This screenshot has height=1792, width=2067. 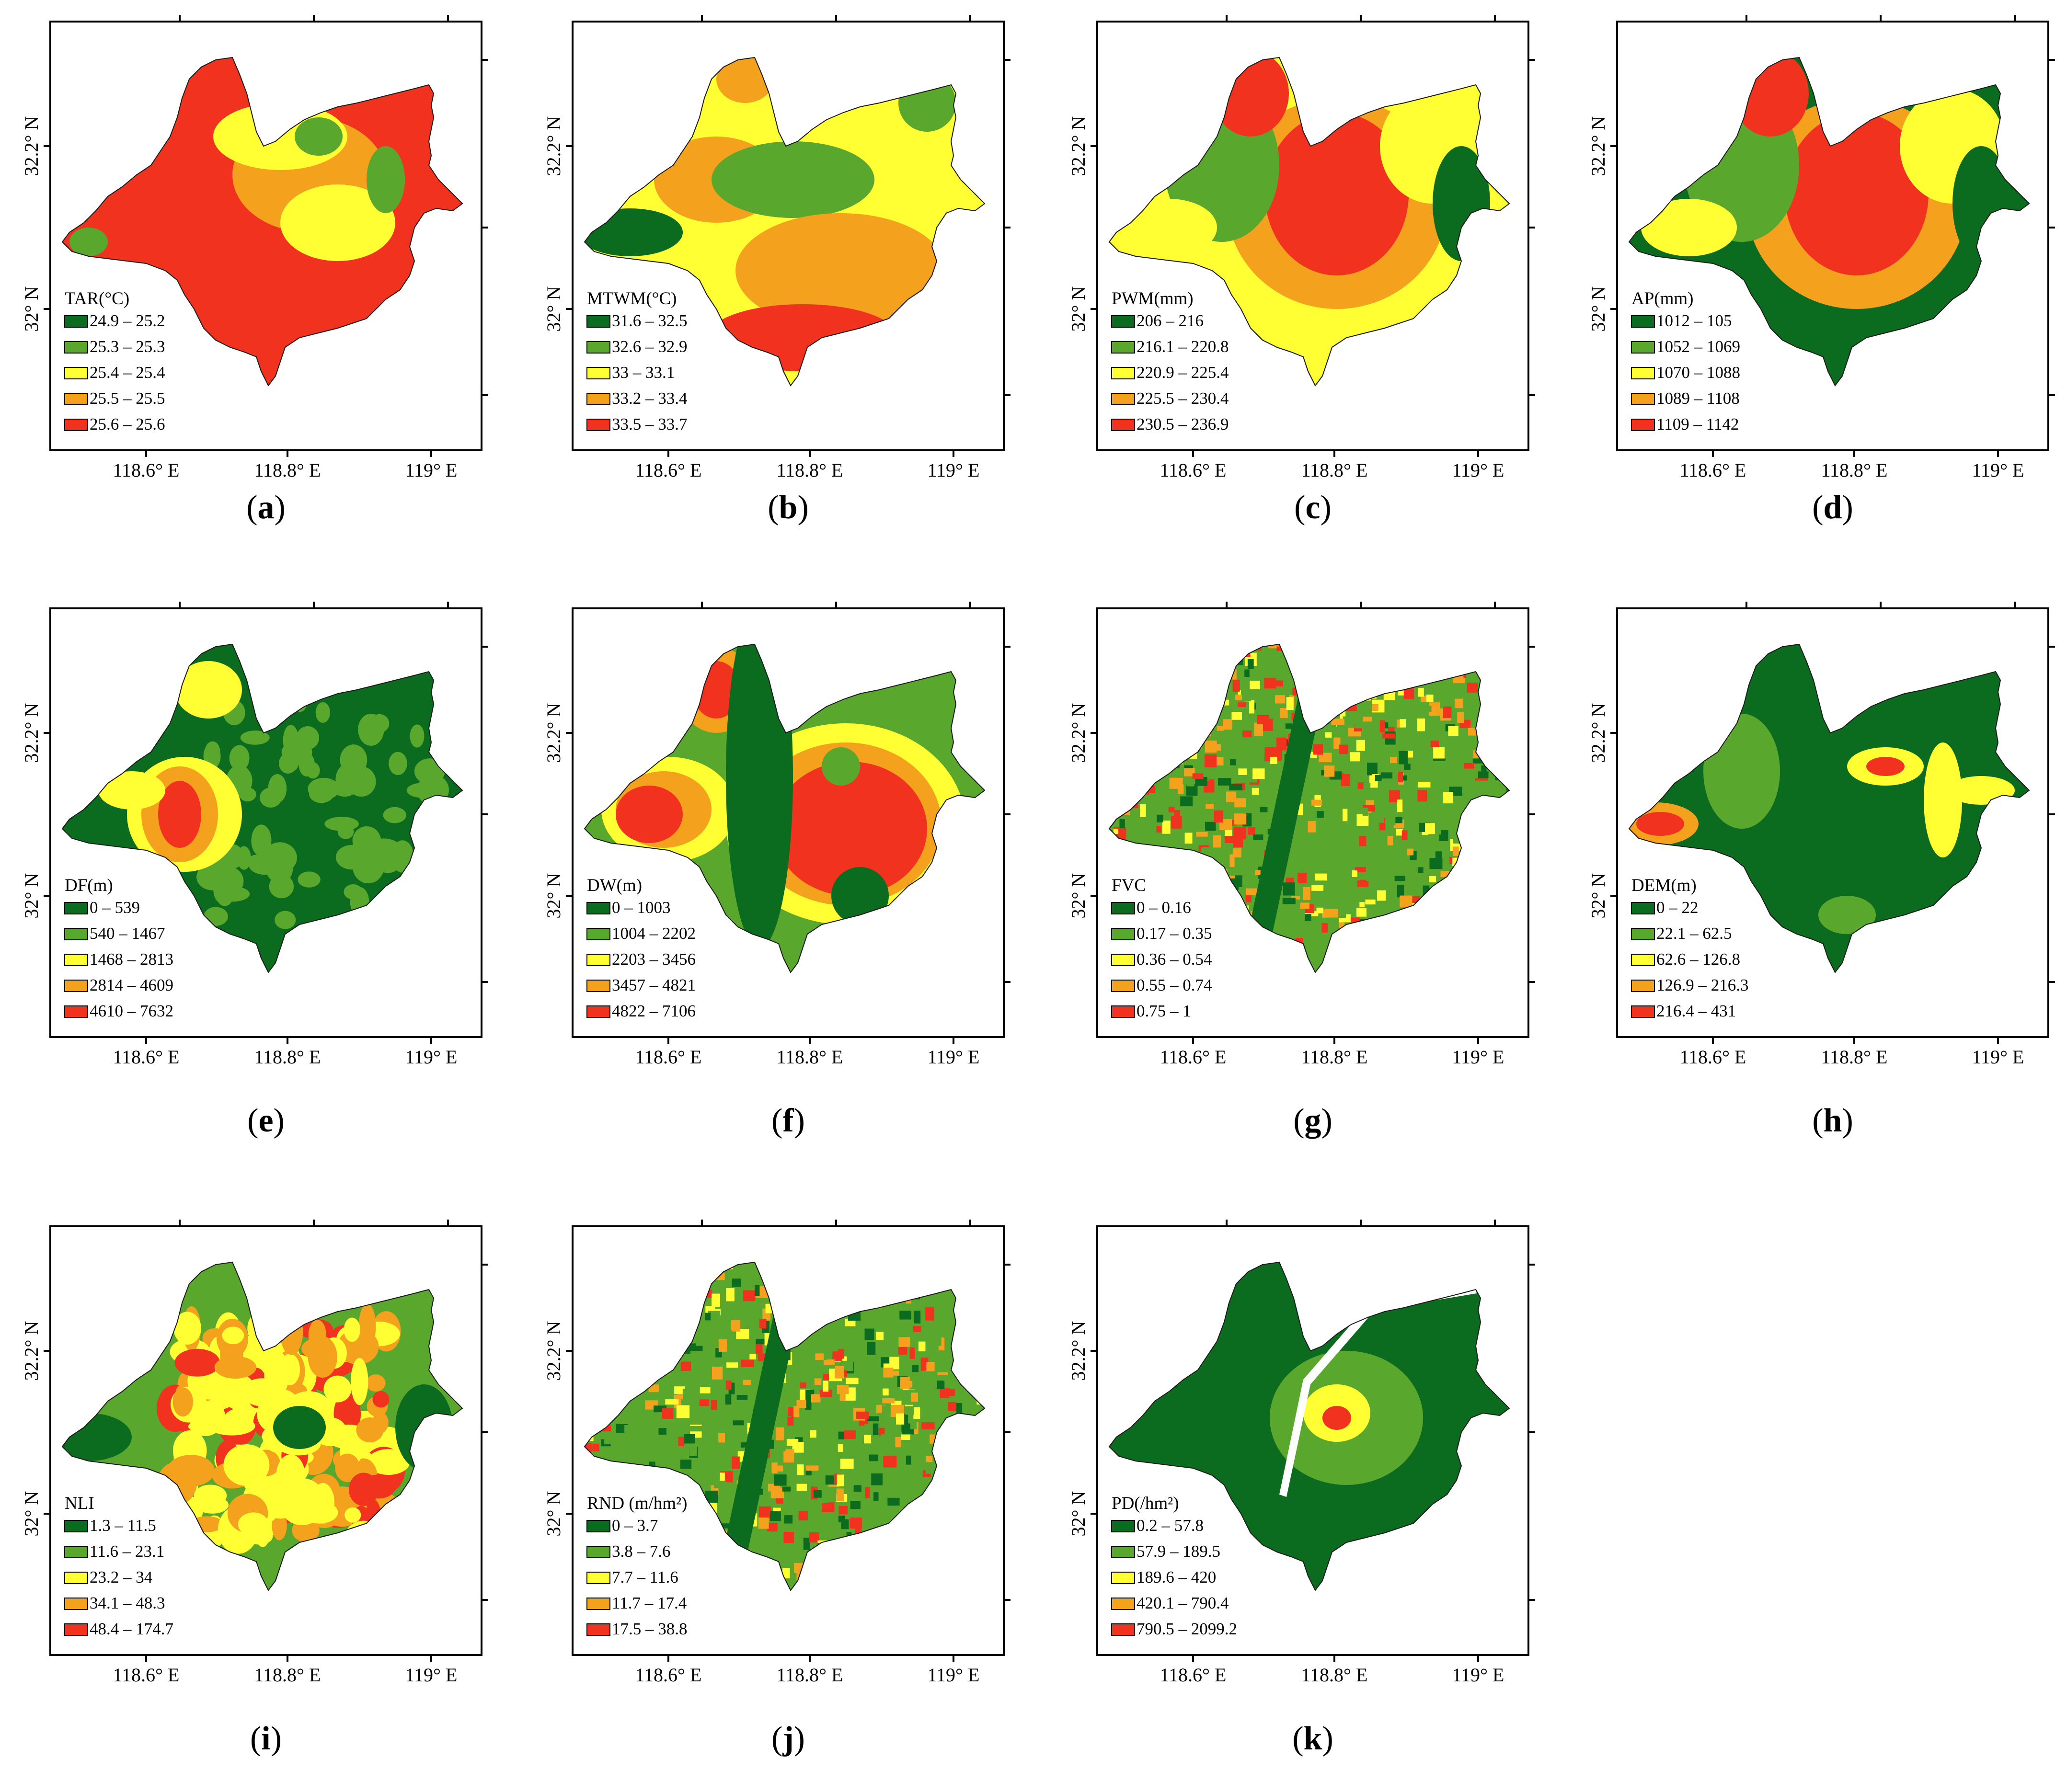 What do you see at coordinates (131, 1011) in the screenshot?
I see `legend-entry-5: 4610 – 7632` at bounding box center [131, 1011].